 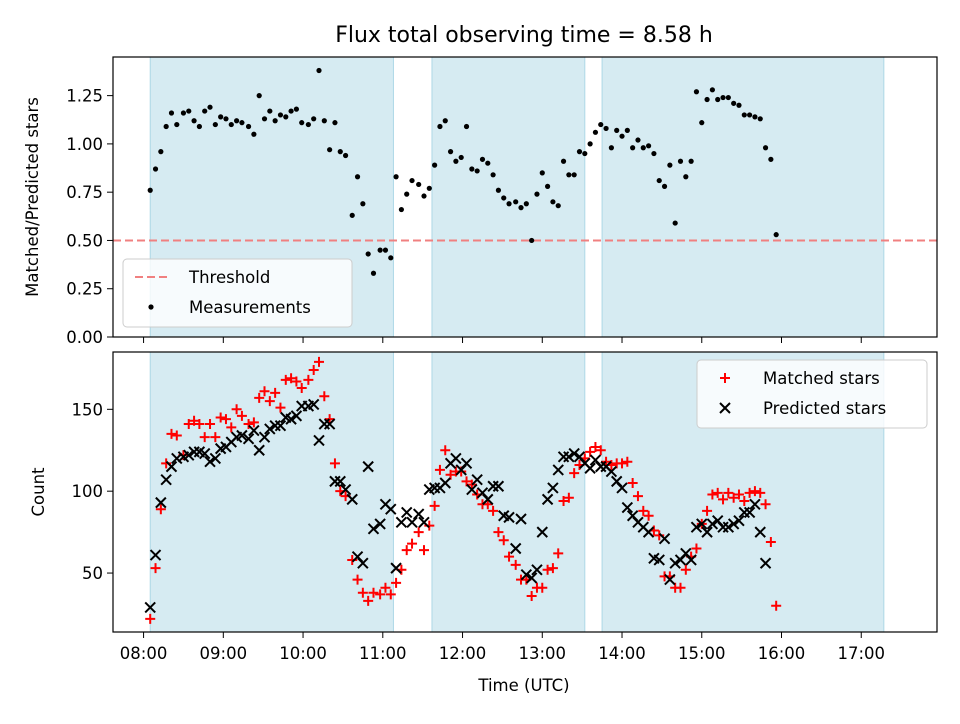 What do you see at coordinates (824, 408) in the screenshot?
I see `legend-label: Predicted stars` at bounding box center [824, 408].